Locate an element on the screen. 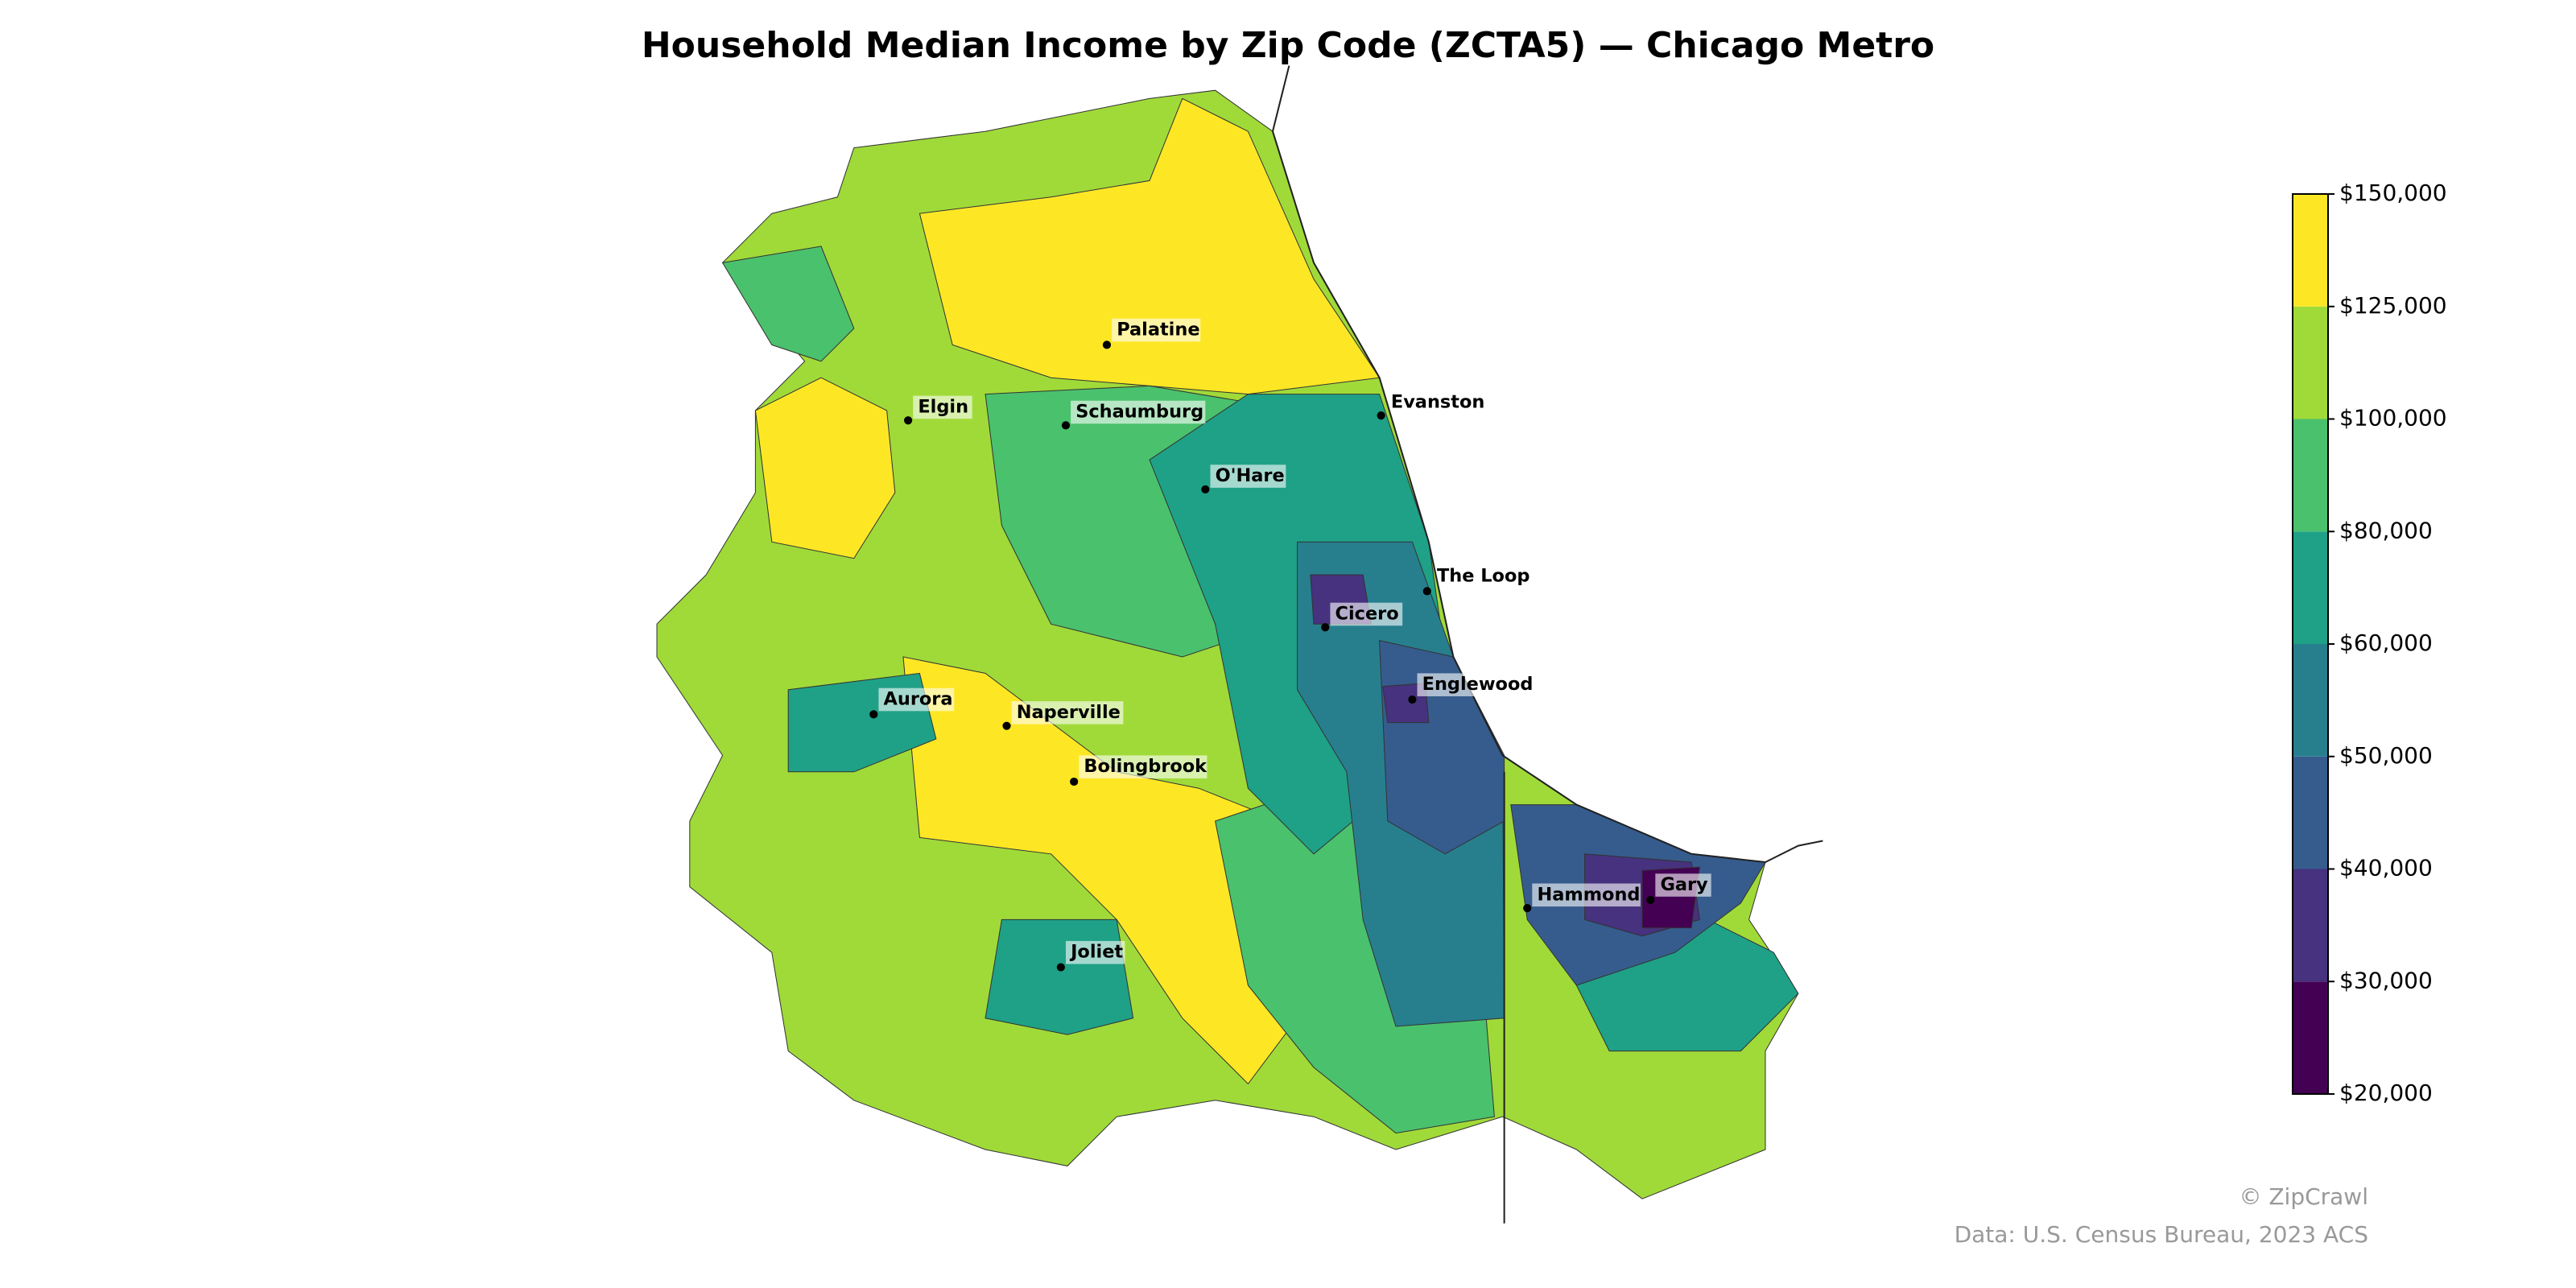 The height and width of the screenshot is (1288, 2576). city-label: Englewood is located at coordinates (1478, 684).